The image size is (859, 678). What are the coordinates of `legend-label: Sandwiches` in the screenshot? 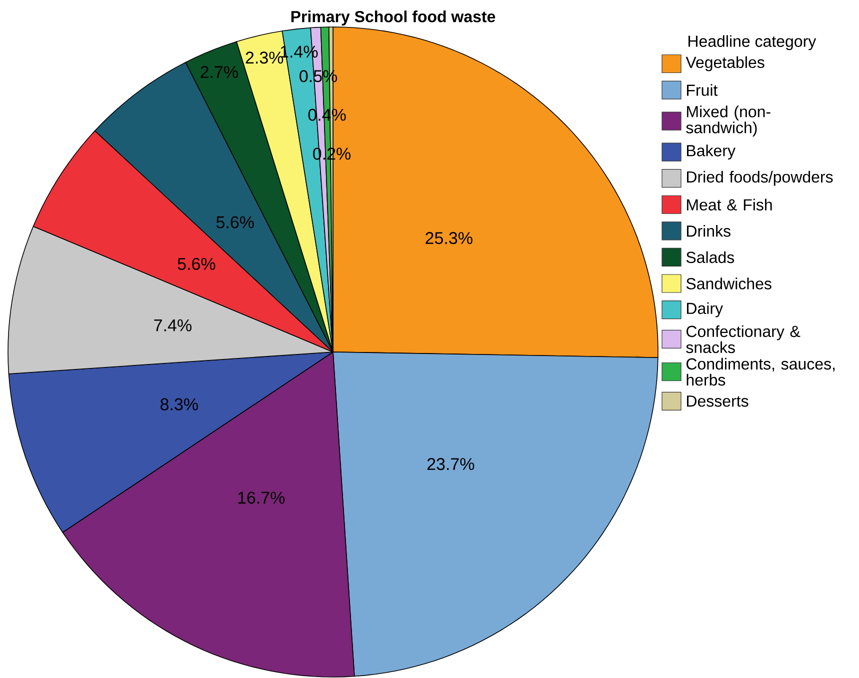 It's located at (729, 284).